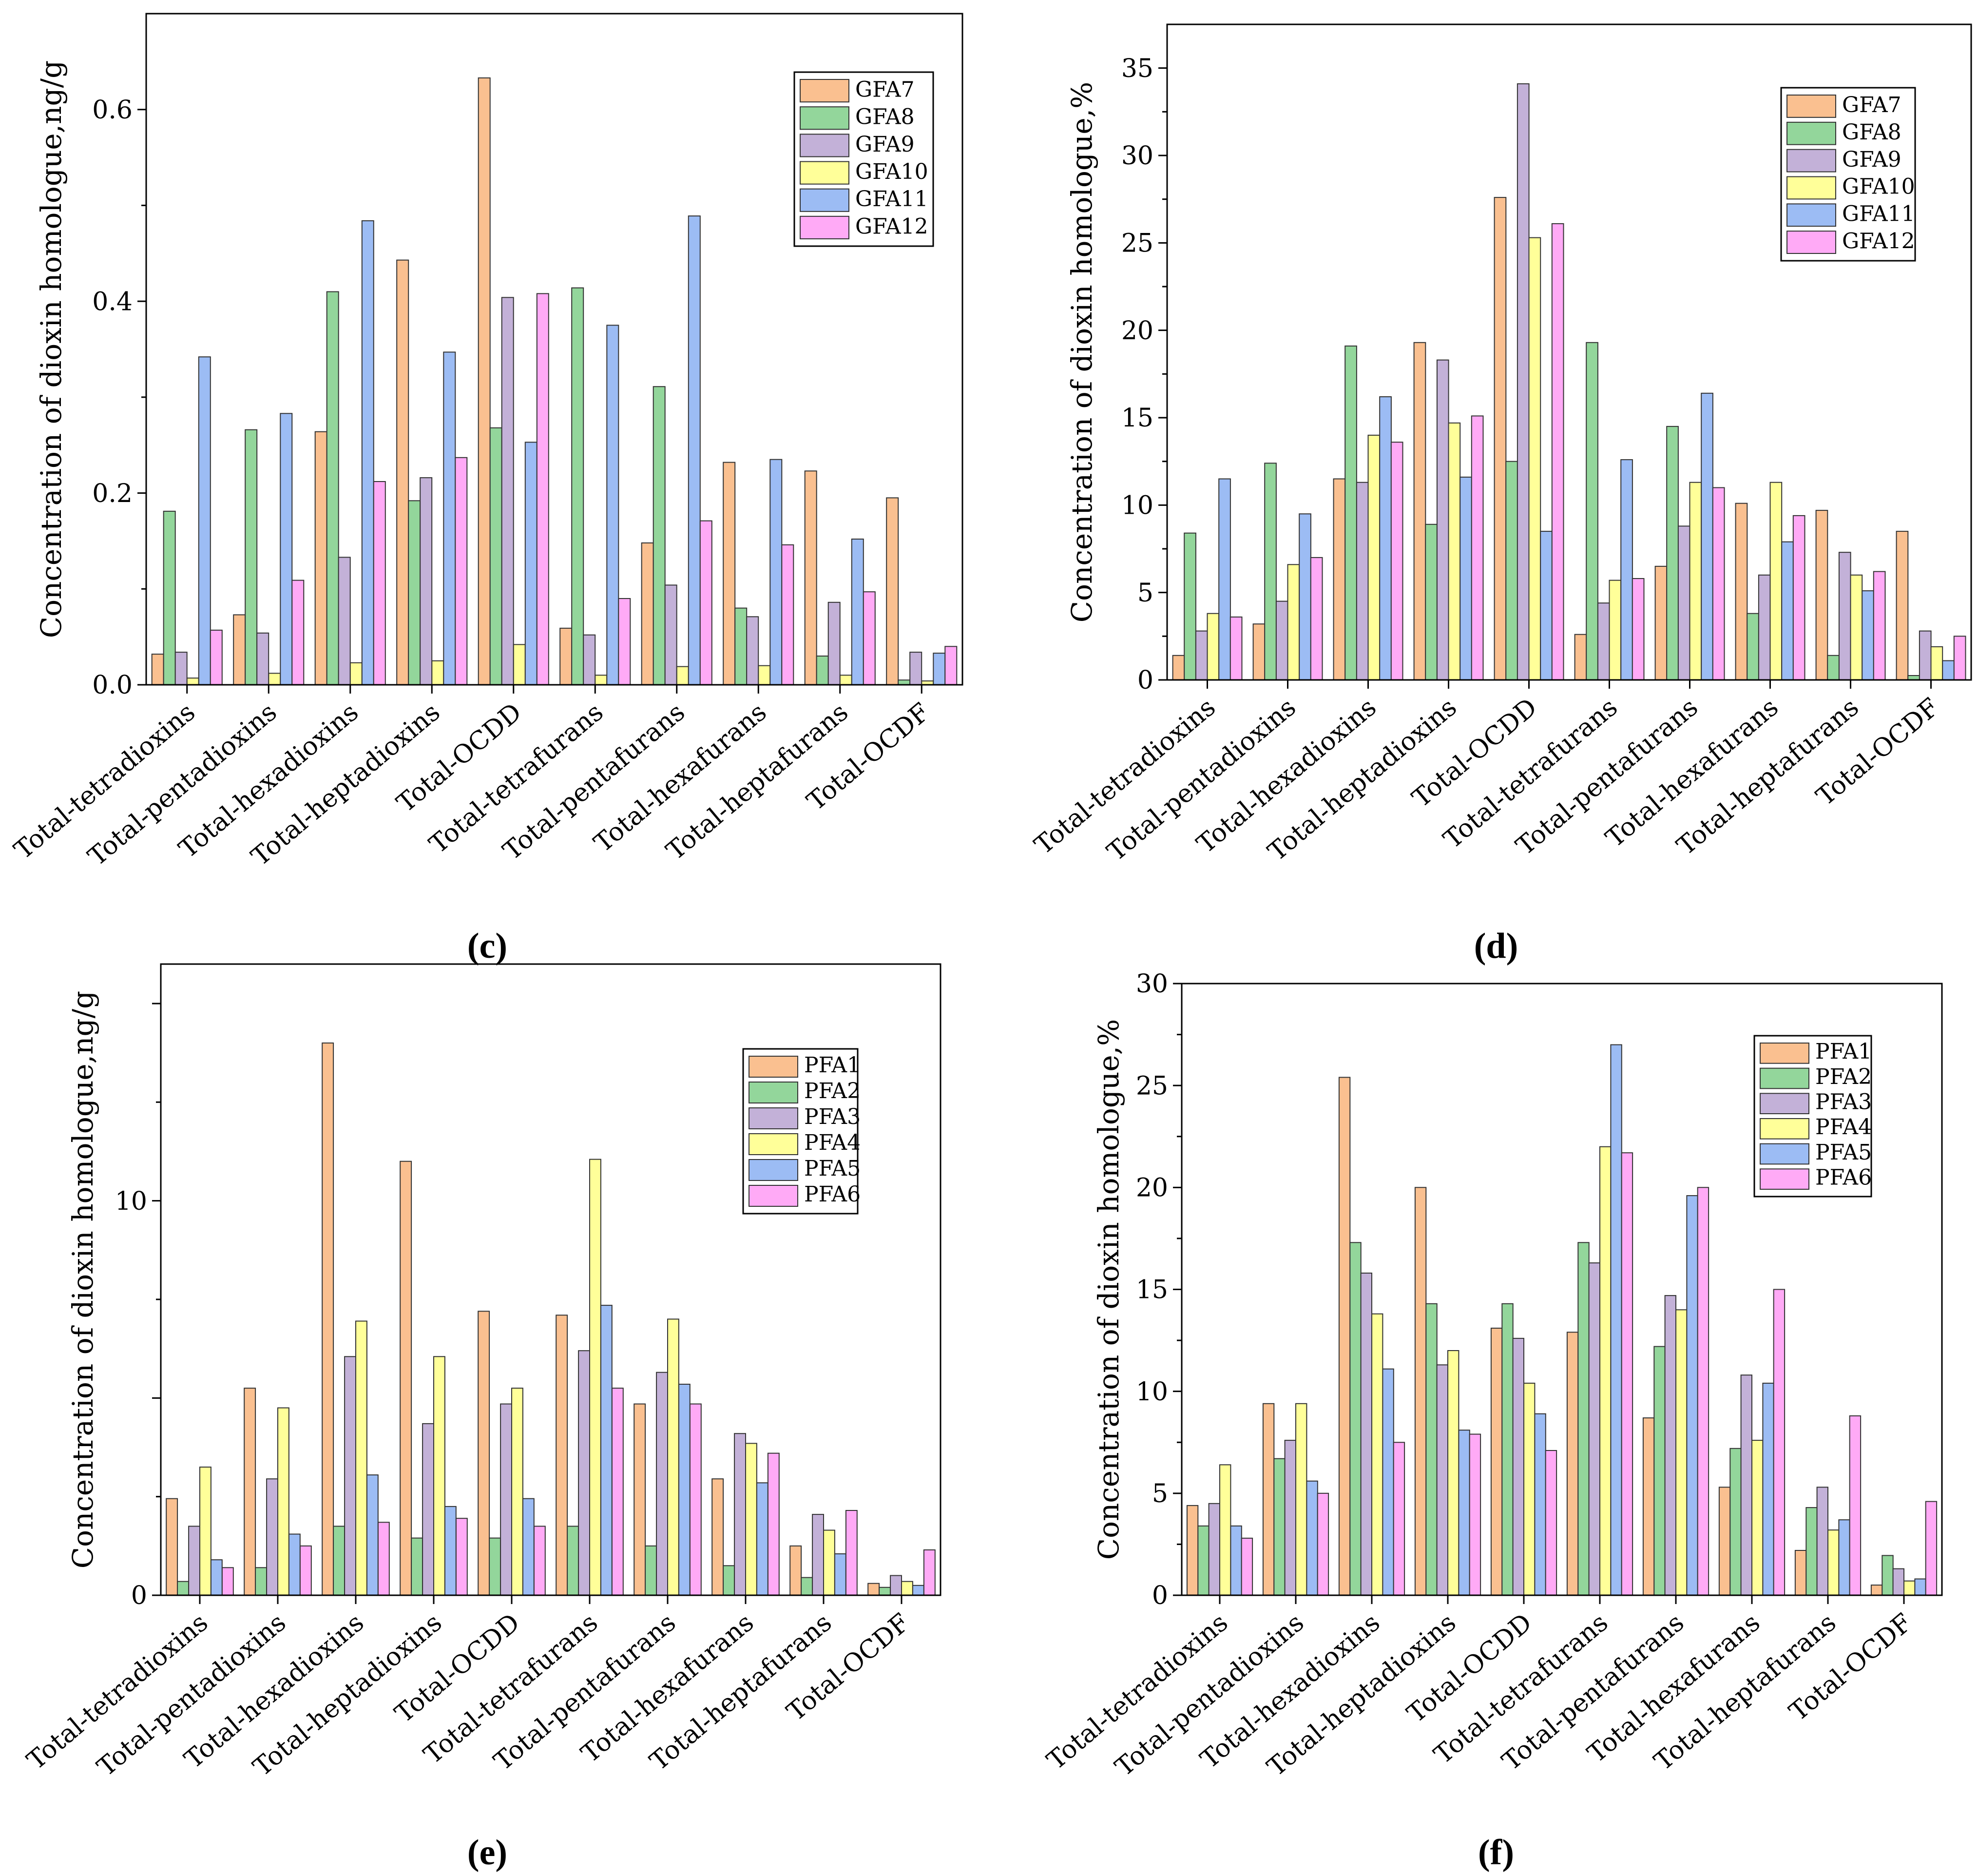 The height and width of the screenshot is (1876, 1978). Describe the element at coordinates (562, 1456) in the screenshot. I see `bar-PFA1-Total-tetrafurans` at that location.